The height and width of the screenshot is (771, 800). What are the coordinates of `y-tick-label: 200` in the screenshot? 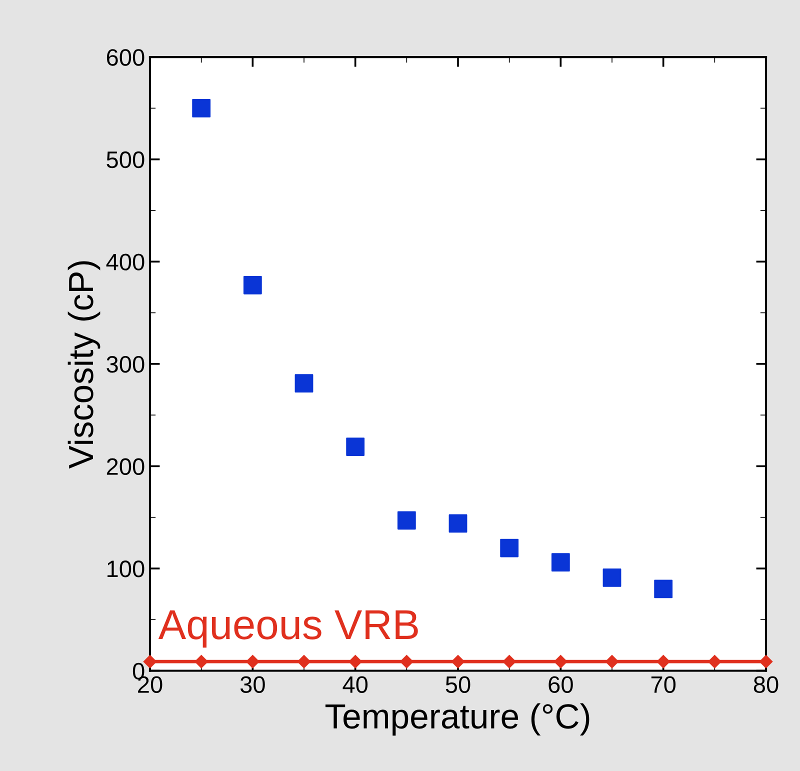 It's located at (125, 466).